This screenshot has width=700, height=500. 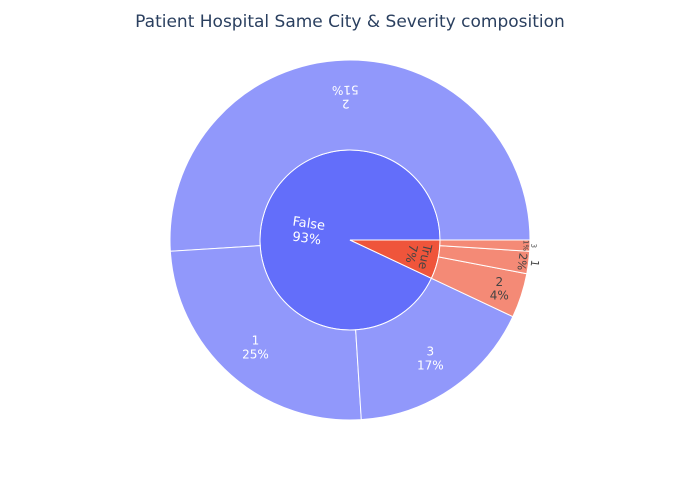 I want to click on inner-label-true: True7%, so click(x=418, y=255).